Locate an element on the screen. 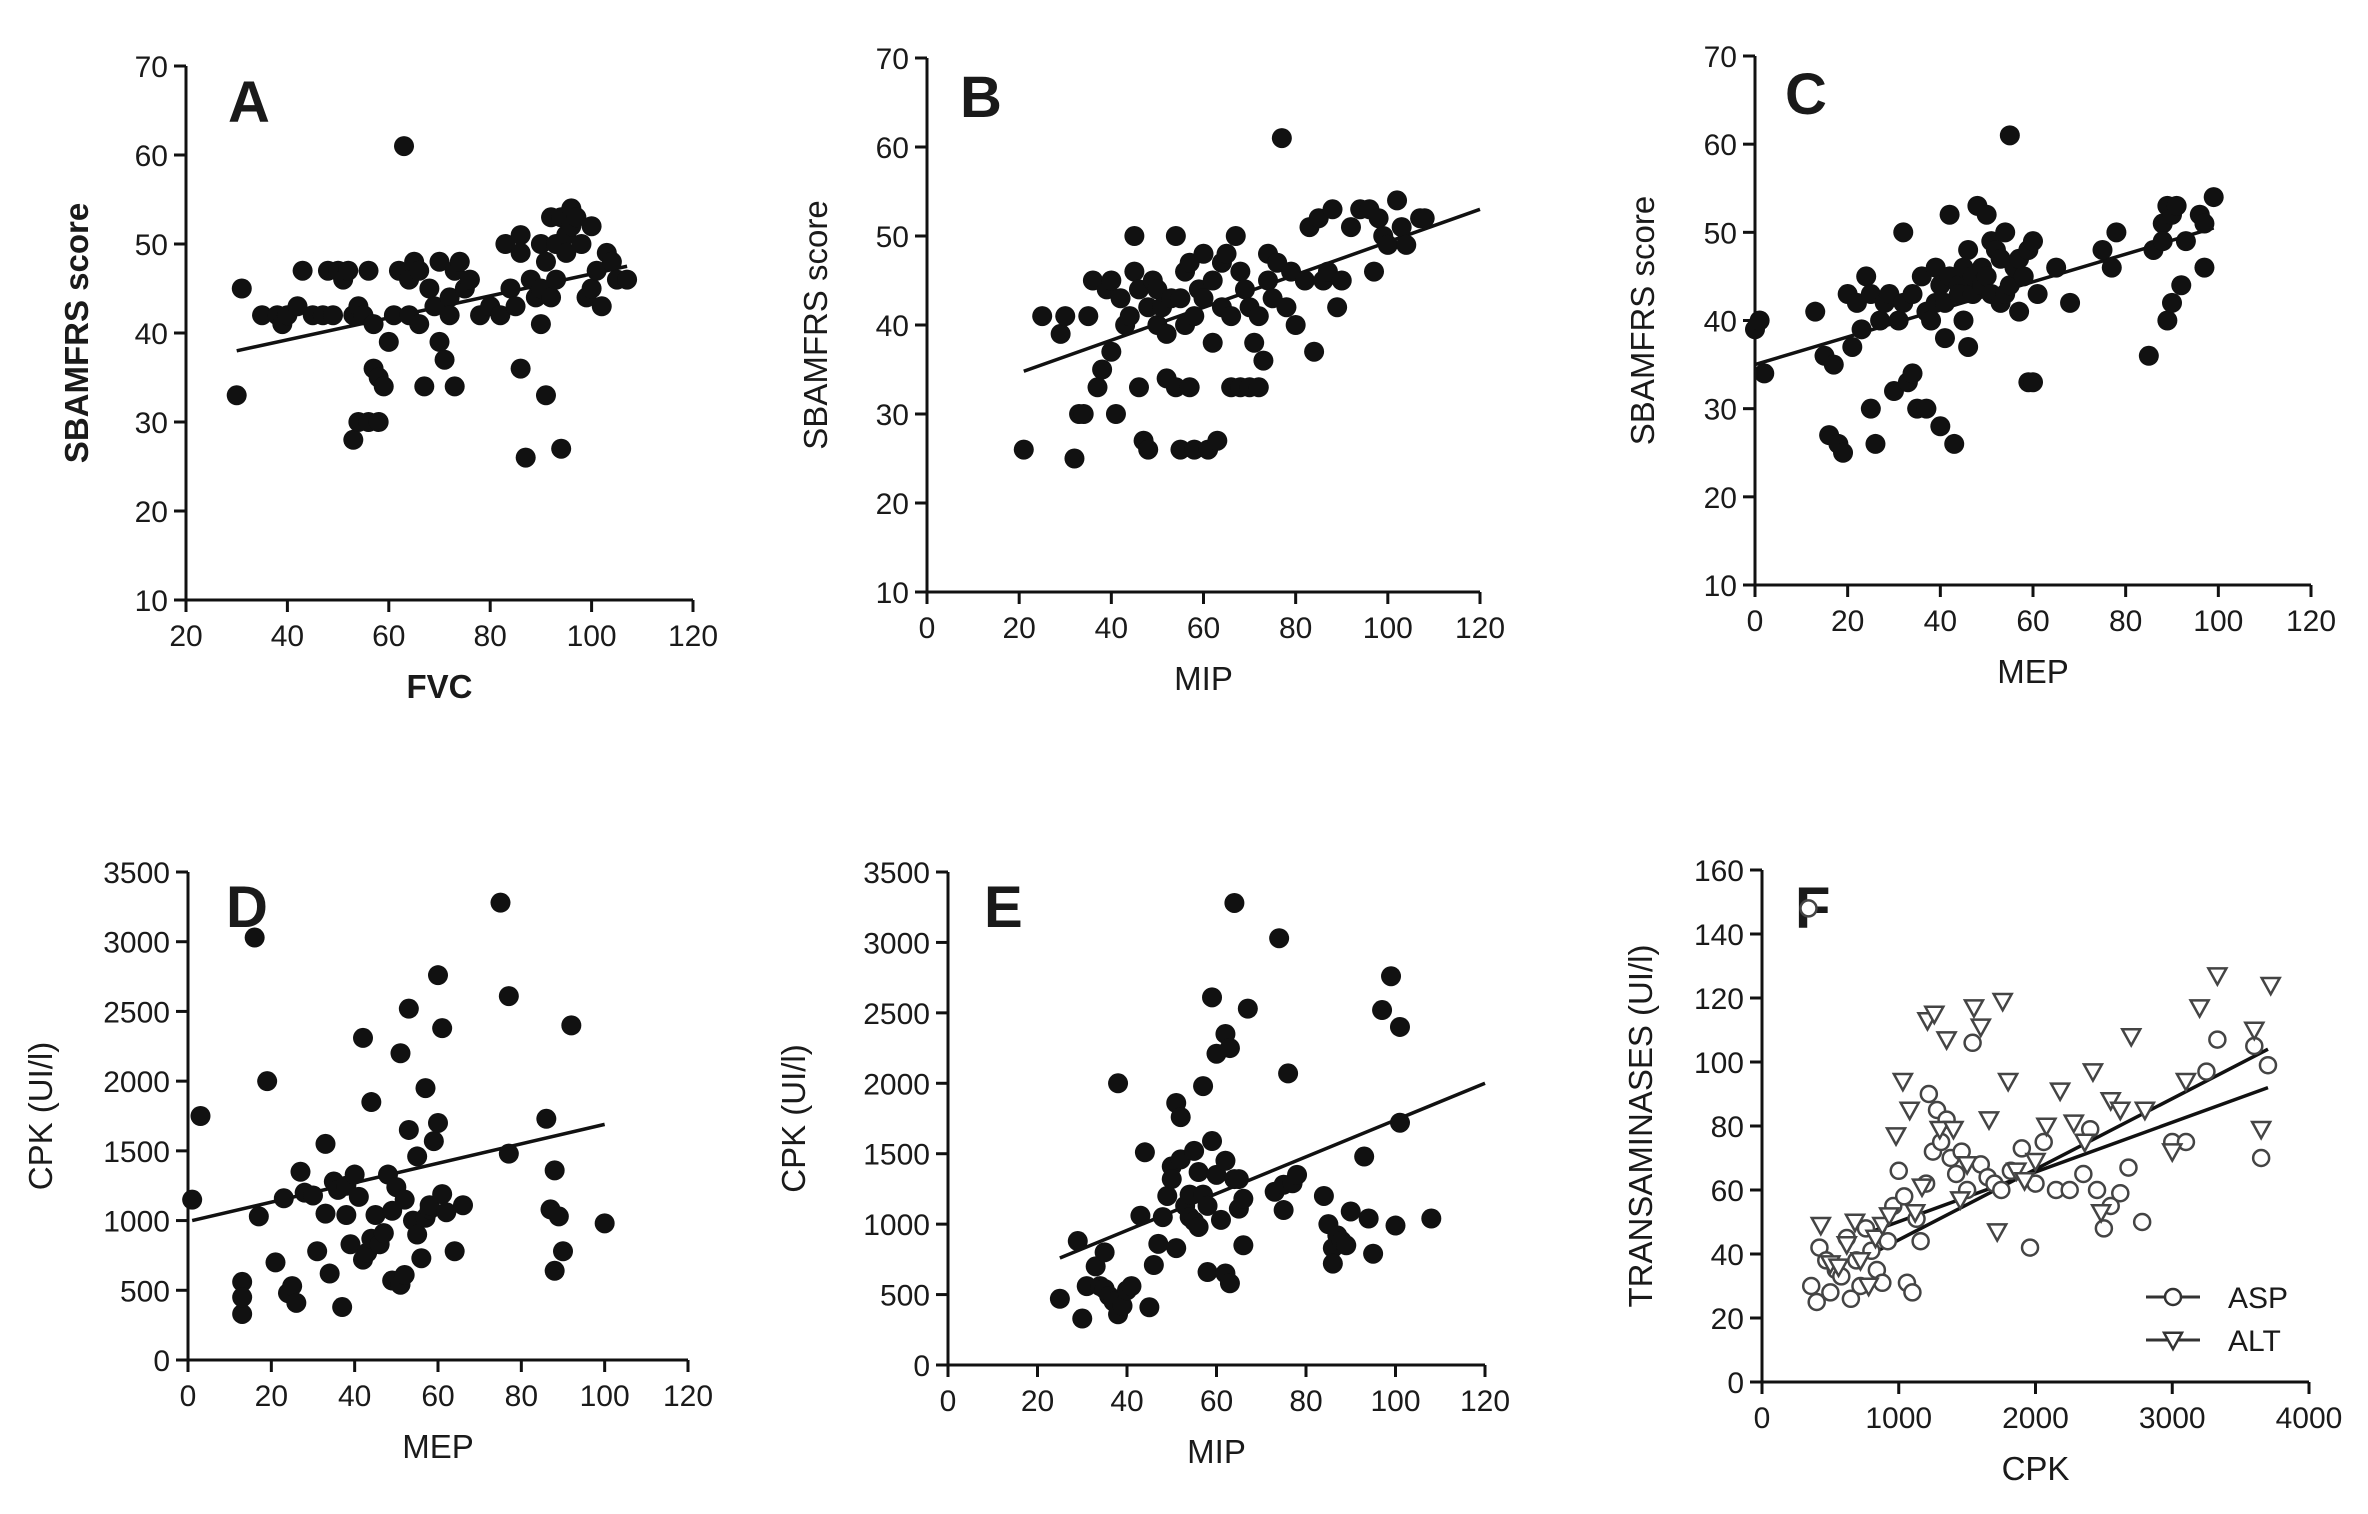 The width and height of the screenshot is (2368, 1514). y-tick-label: 160 is located at coordinates (1719, 871).